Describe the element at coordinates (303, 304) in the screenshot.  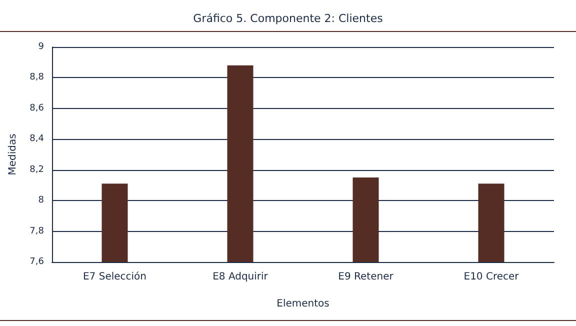
I see `x-axis-title: Elementos` at that location.